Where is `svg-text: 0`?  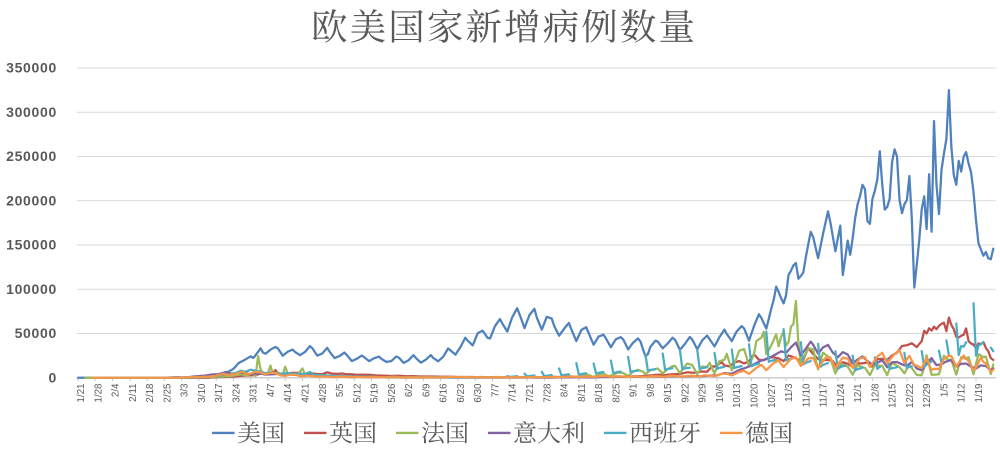 svg-text: 0 is located at coordinates (53, 378).